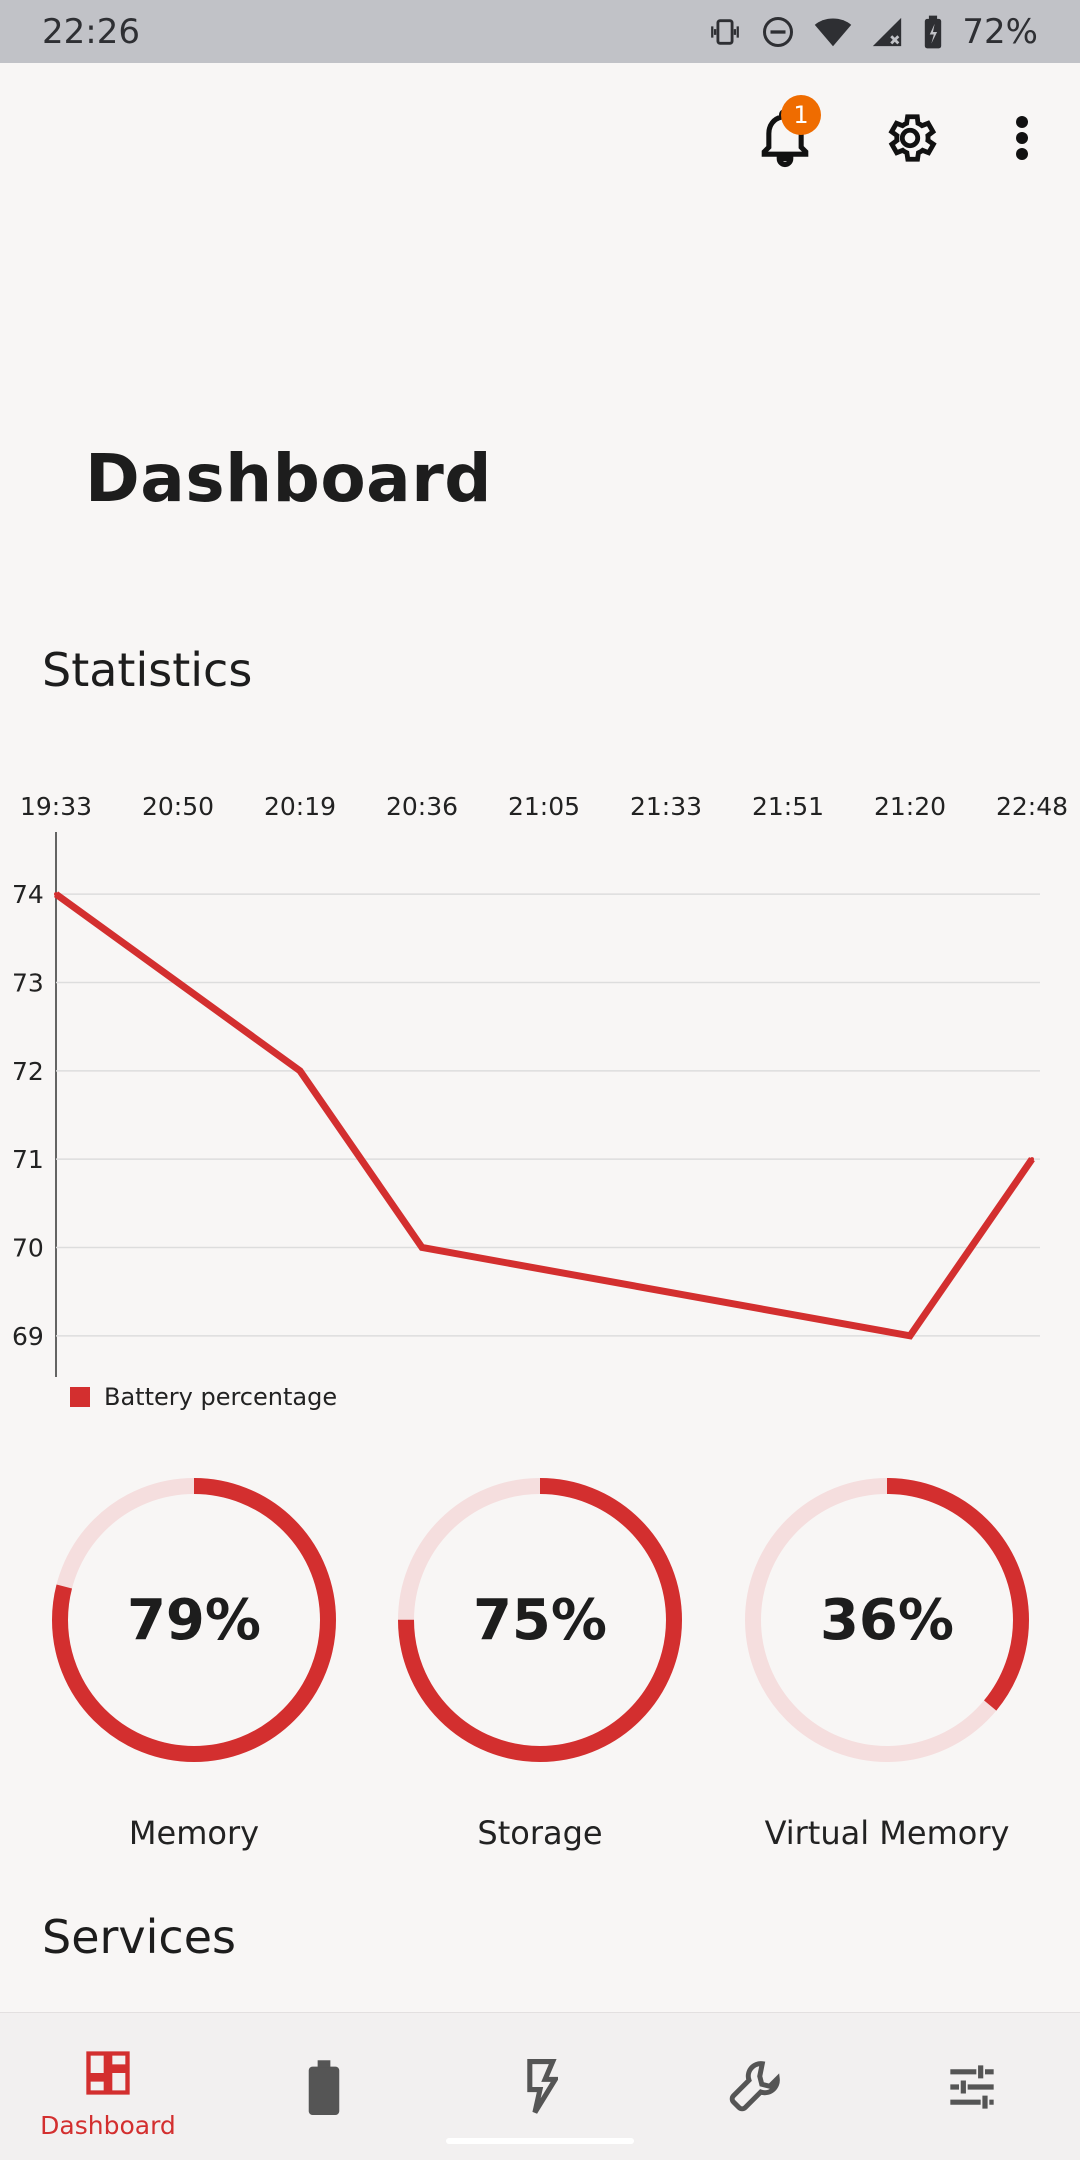 The width and height of the screenshot is (1080, 2160). What do you see at coordinates (221, 1397) in the screenshot?
I see `legend-label: Battery percentage` at bounding box center [221, 1397].